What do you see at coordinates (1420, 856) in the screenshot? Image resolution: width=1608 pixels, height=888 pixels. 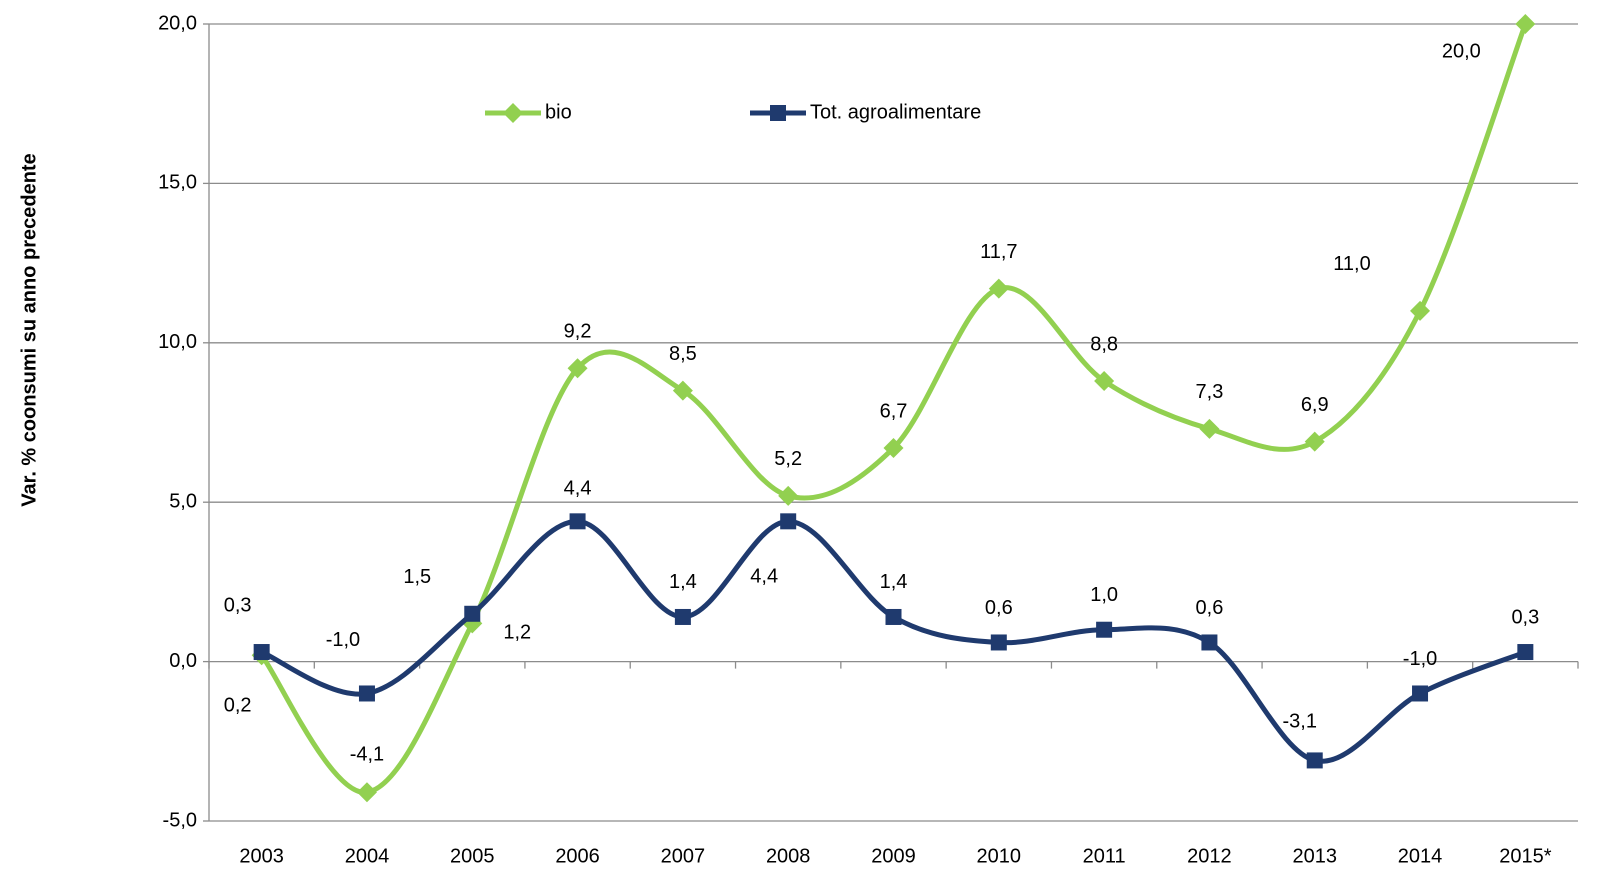 I see `x-tick-label: 2014` at bounding box center [1420, 856].